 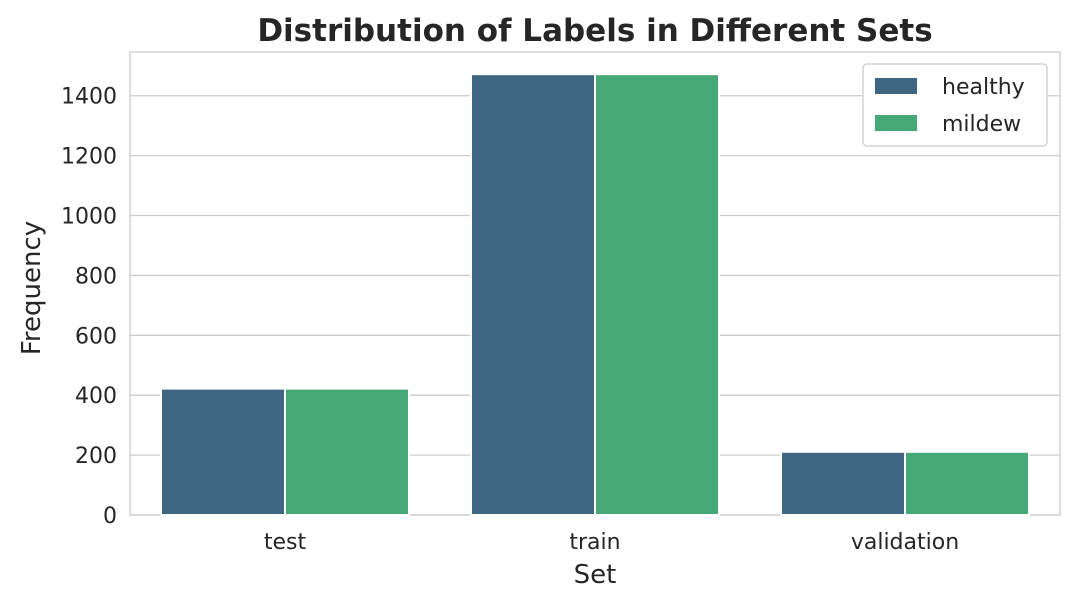 What do you see at coordinates (89, 97) in the screenshot?
I see `y-tick-label: 1400` at bounding box center [89, 97].